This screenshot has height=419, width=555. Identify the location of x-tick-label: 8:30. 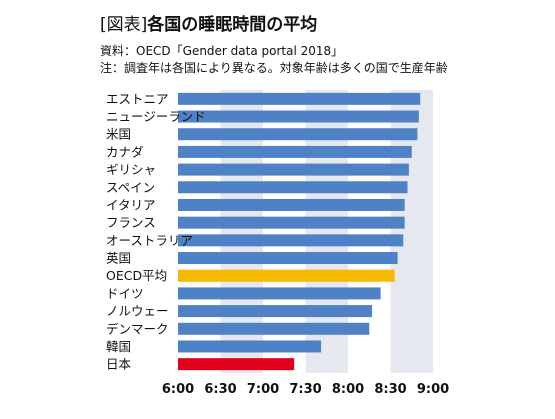
(390, 389).